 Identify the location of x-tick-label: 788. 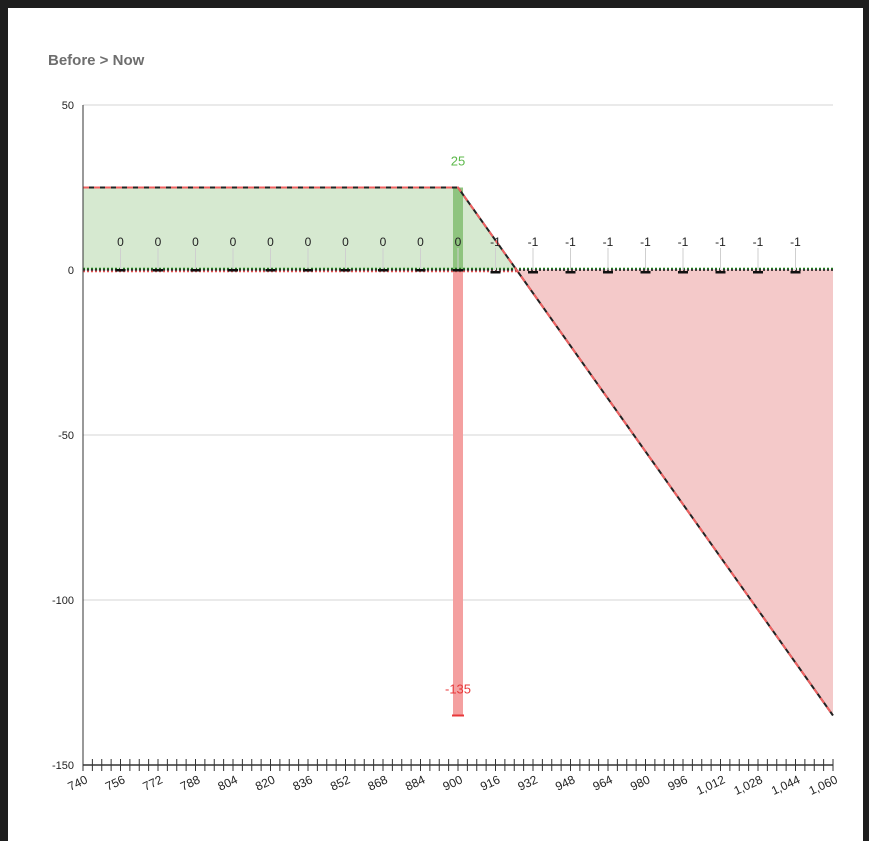
(190, 782).